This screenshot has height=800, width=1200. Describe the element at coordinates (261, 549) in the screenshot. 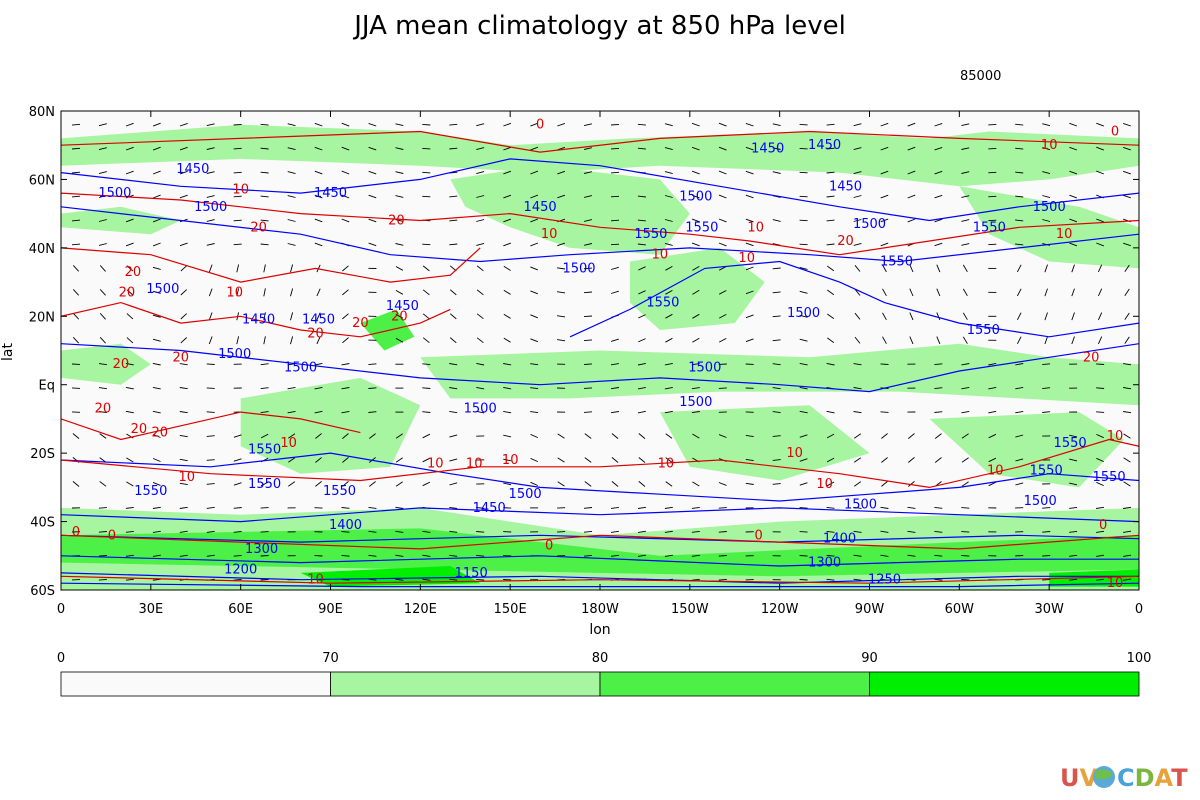

I see `contour-label: 1300` at that location.